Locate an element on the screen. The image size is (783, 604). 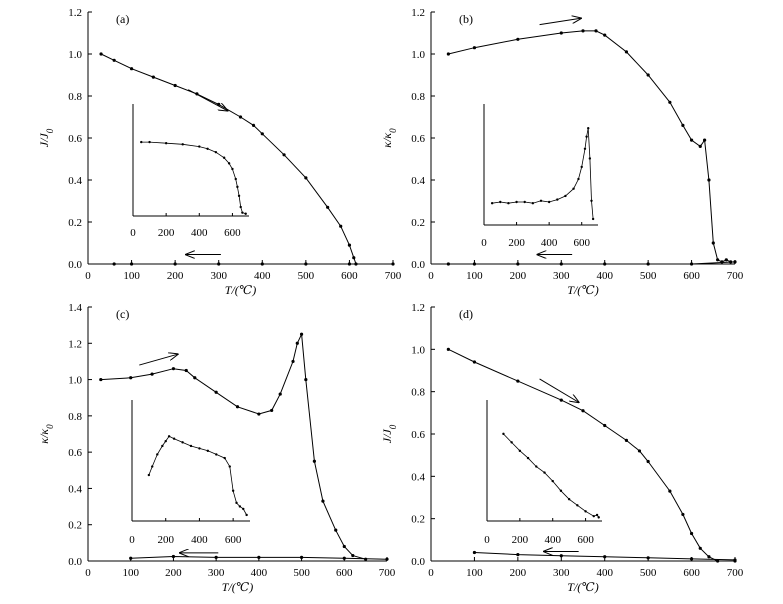
series-line-cooling is located at coordinates (592, 263).